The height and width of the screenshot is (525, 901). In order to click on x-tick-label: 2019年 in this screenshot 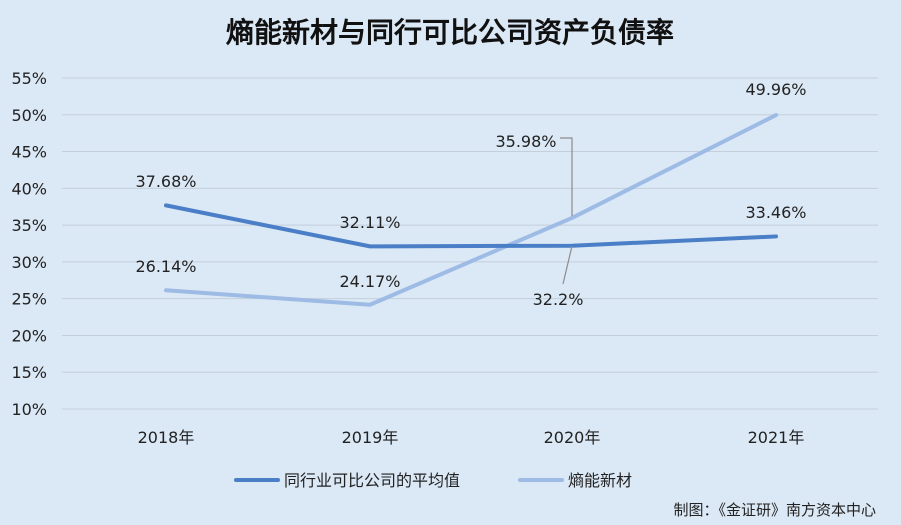, I will do `click(370, 437)`.